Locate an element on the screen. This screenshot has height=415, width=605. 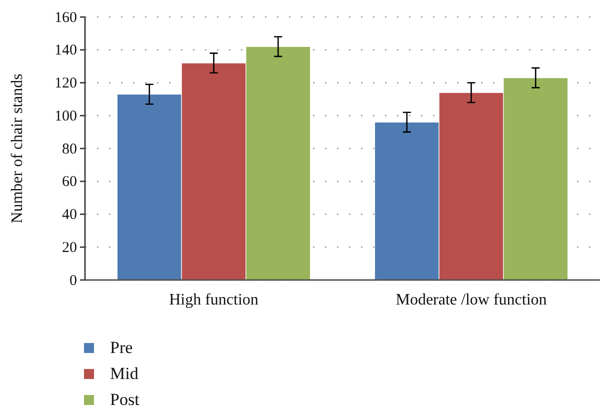
y-tick-label: 140 is located at coordinates (65, 50).